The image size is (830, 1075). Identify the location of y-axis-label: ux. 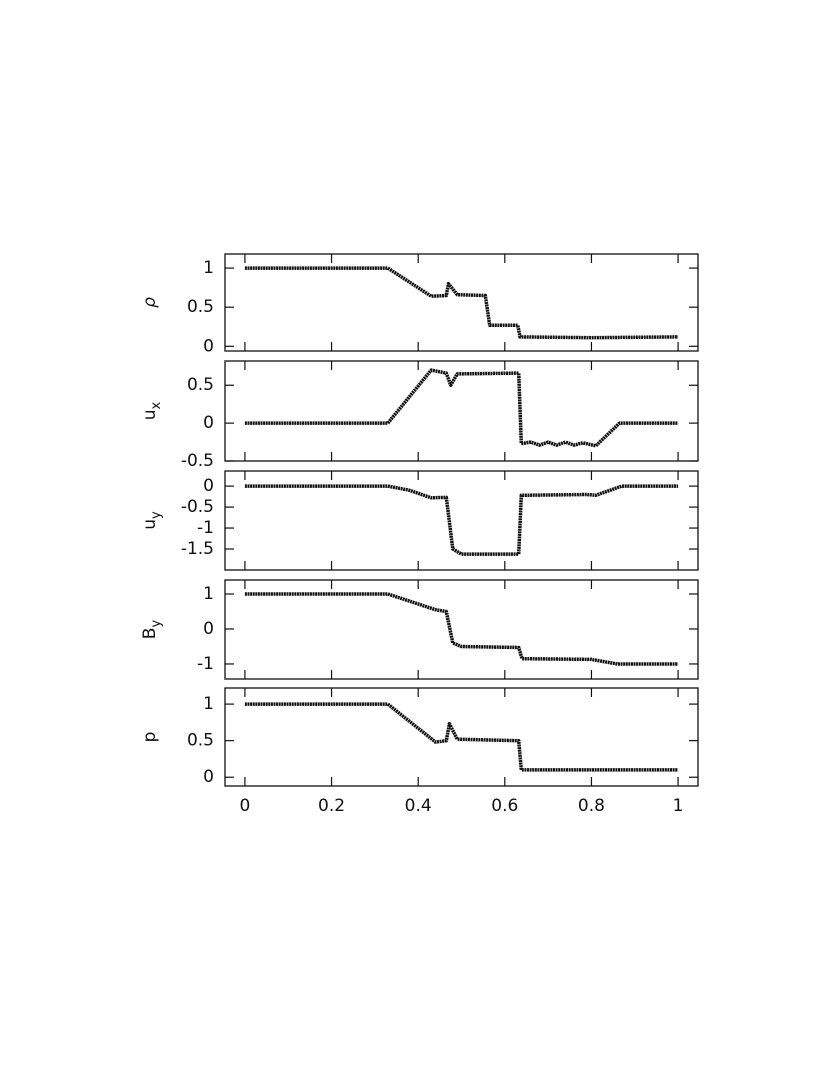
(152, 410).